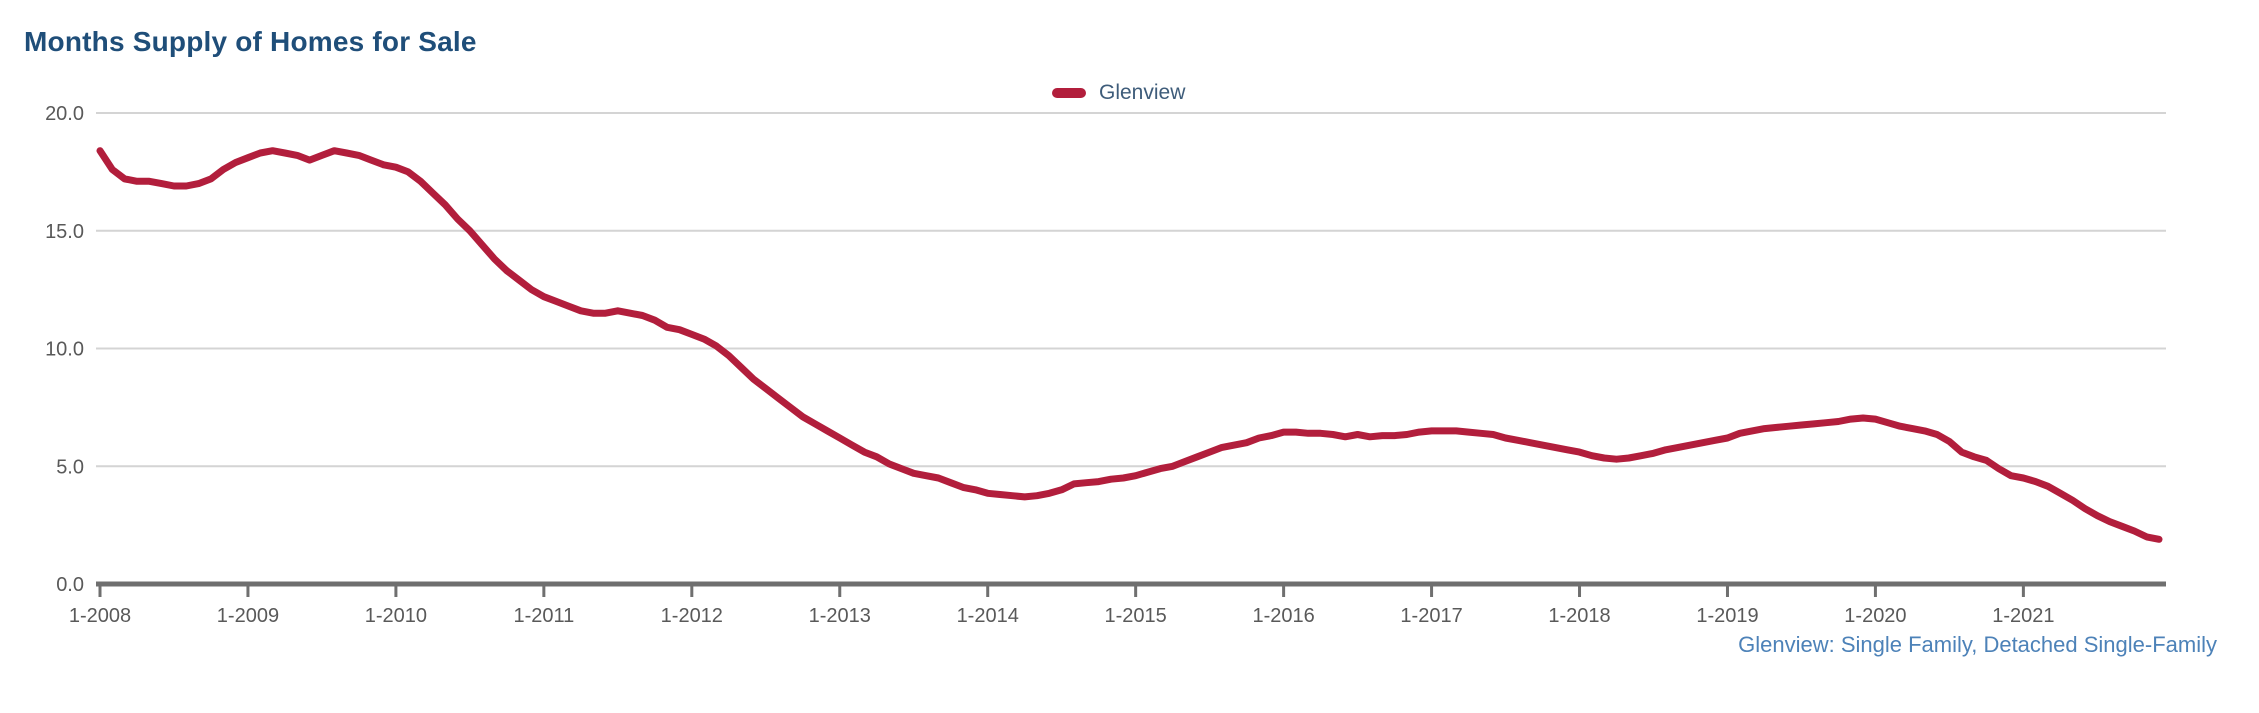  Describe the element at coordinates (64, 350) in the screenshot. I see `y-tick-label: 10.0` at that location.